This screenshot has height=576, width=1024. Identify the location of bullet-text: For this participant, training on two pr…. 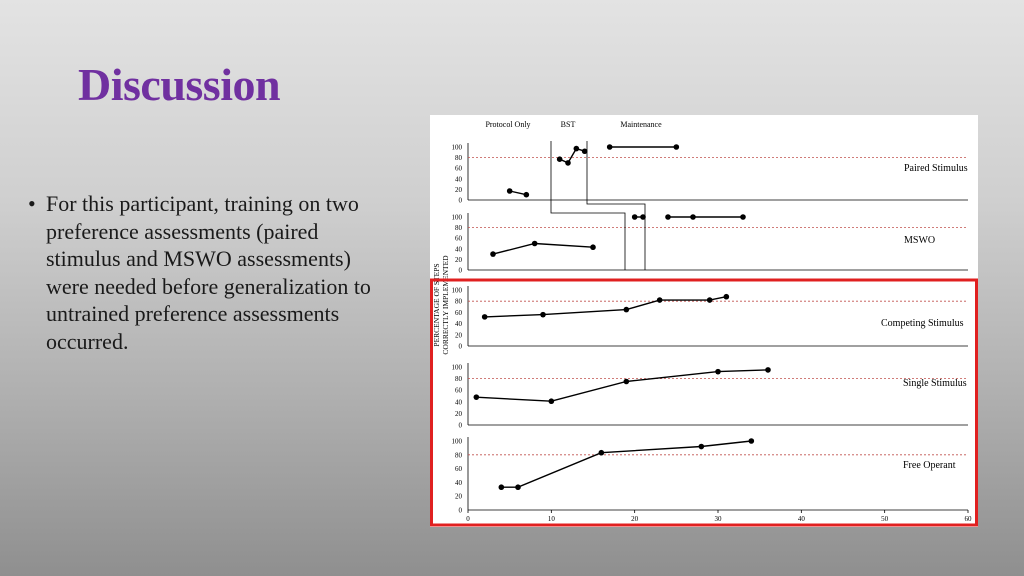
(208, 272).